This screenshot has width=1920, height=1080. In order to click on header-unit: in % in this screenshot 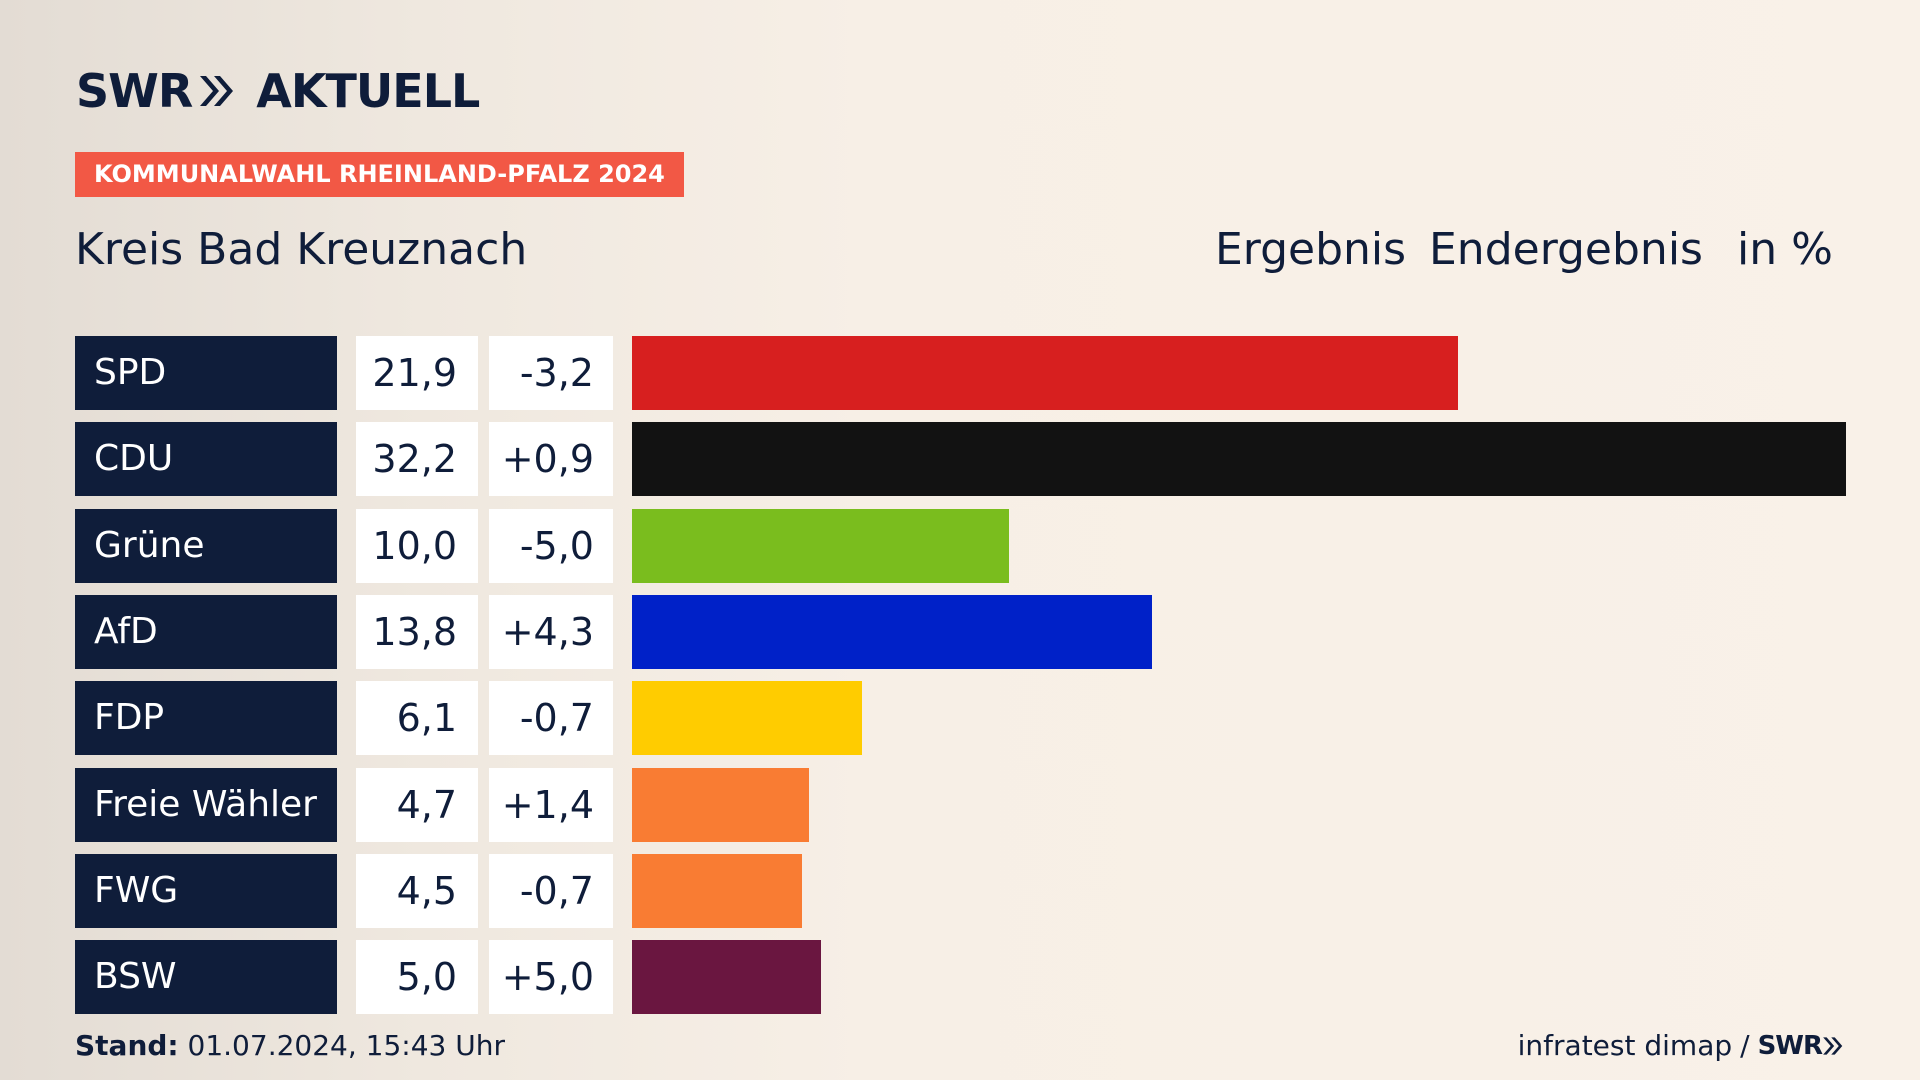, I will do `click(1785, 249)`.